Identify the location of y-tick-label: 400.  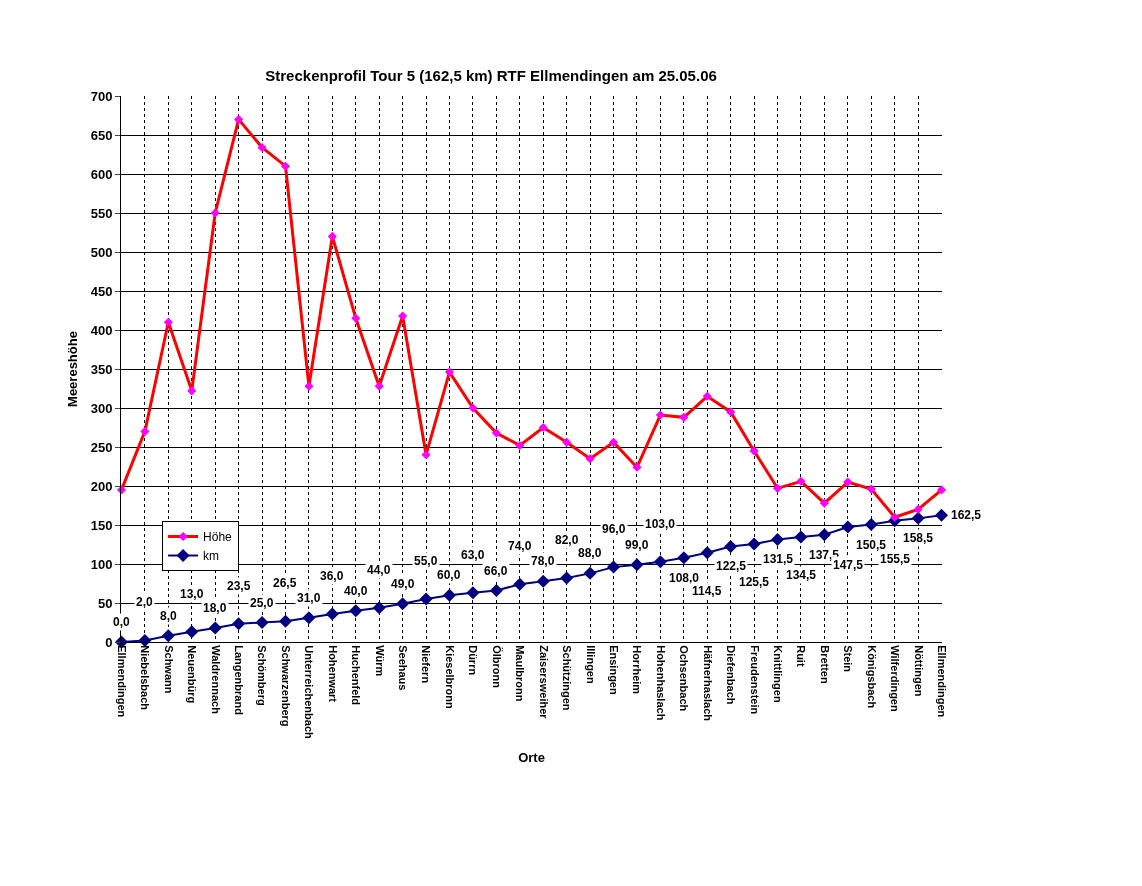
(101, 330).